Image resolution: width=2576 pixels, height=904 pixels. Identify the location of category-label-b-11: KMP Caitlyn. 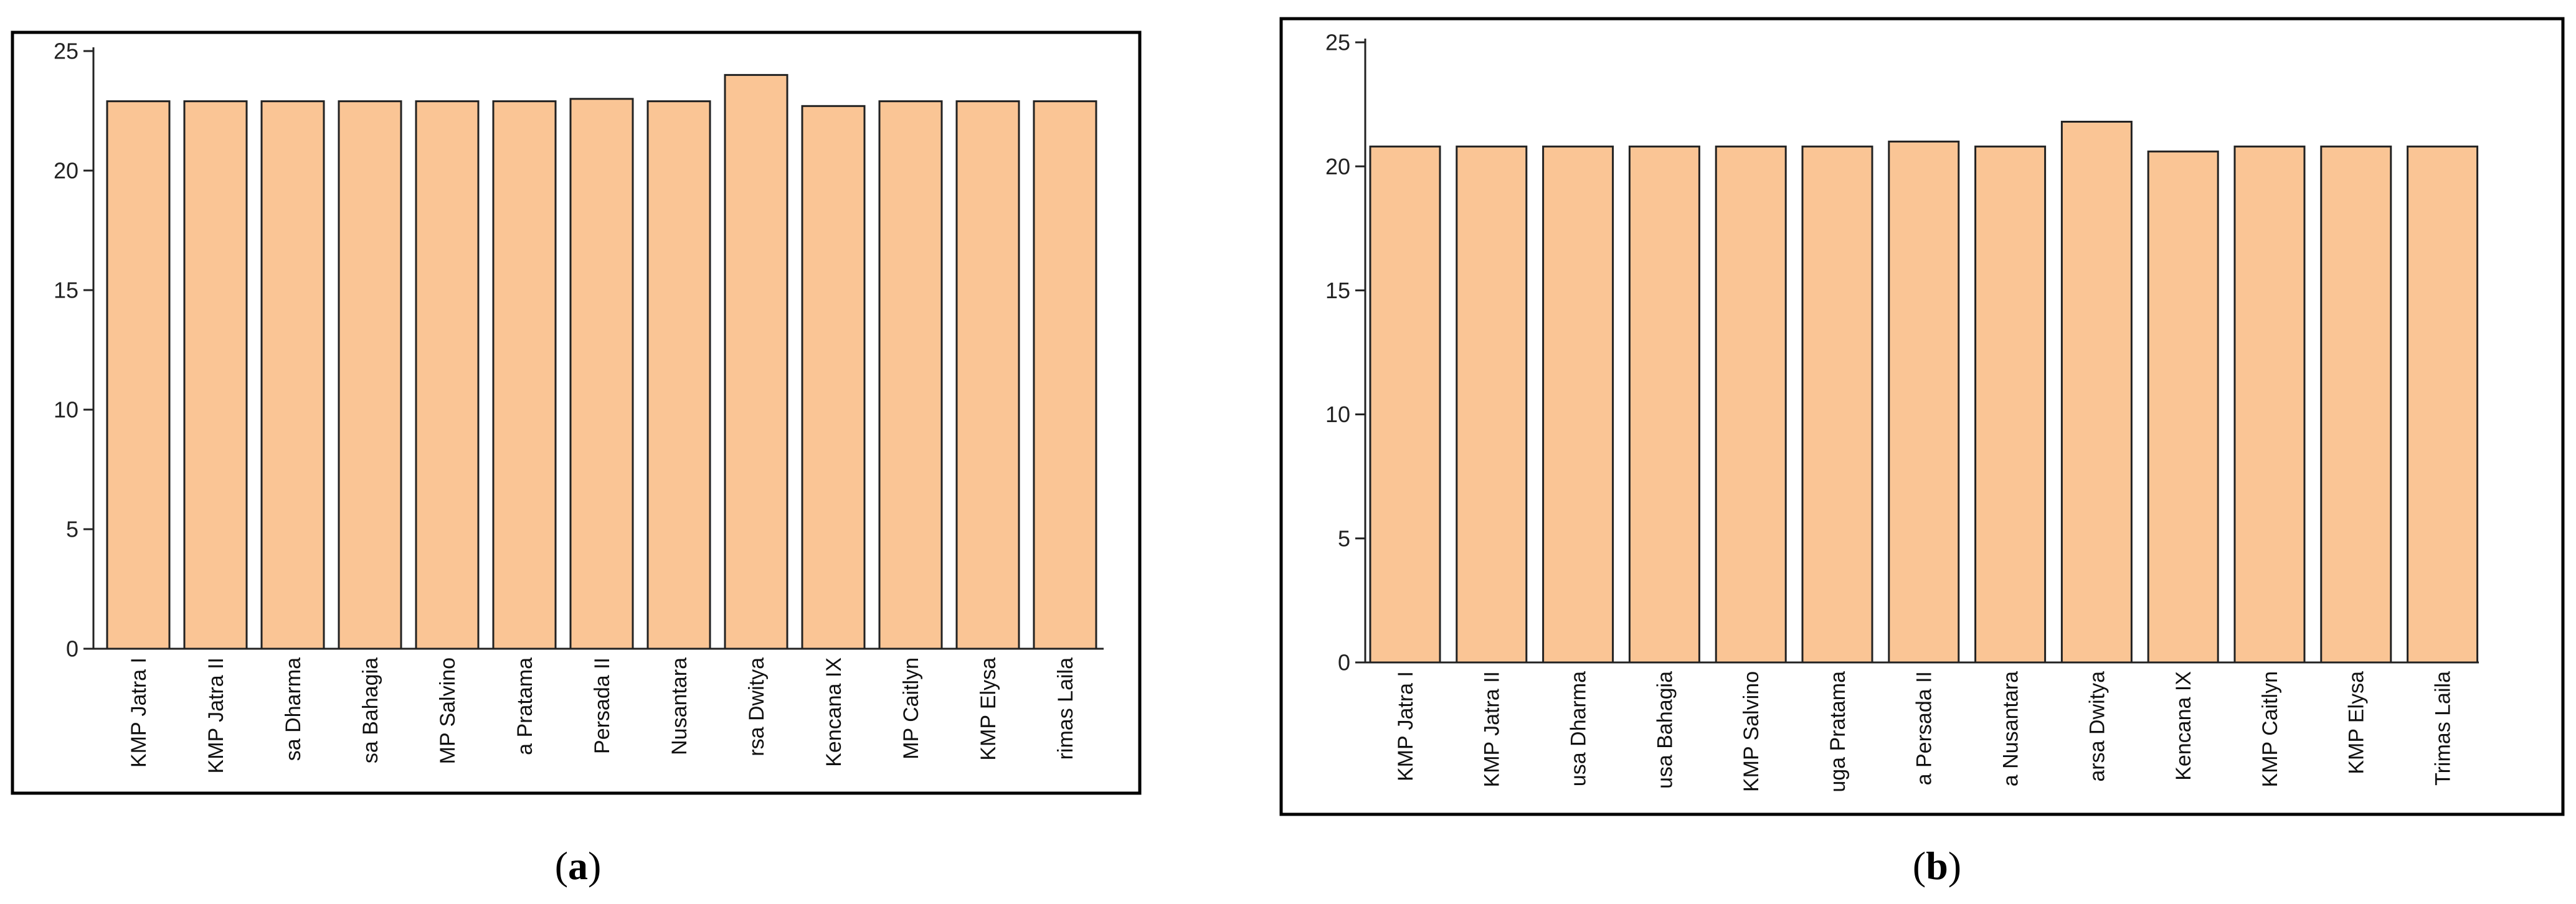
(2270, 729).